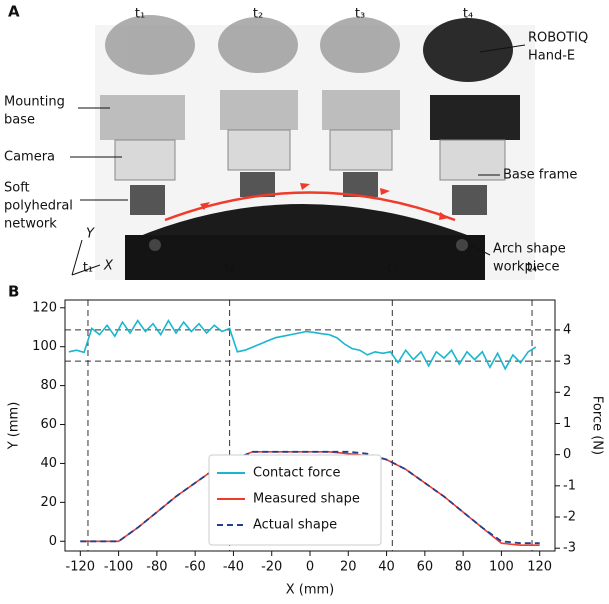 The height and width of the screenshot is (604, 609). Describe the element at coordinates (48, 424) in the screenshot. I see `y-tick-label: 60` at that location.